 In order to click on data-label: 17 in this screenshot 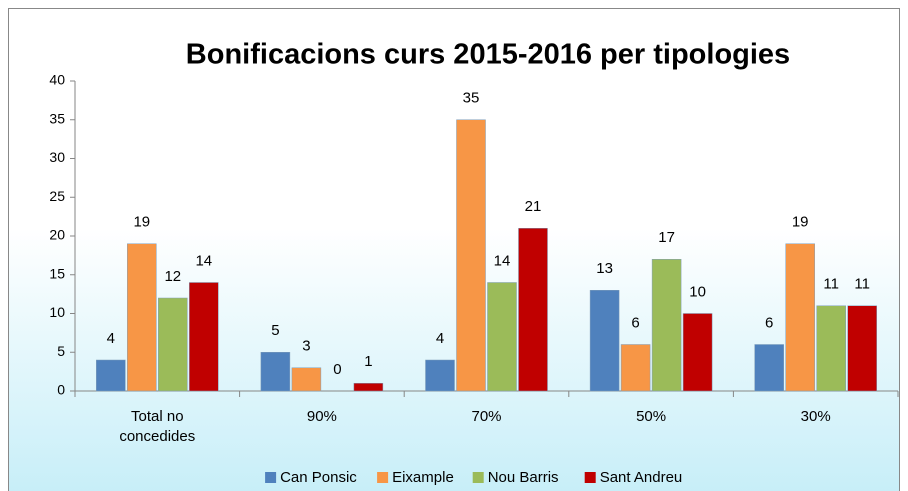, I will do `click(666, 237)`.